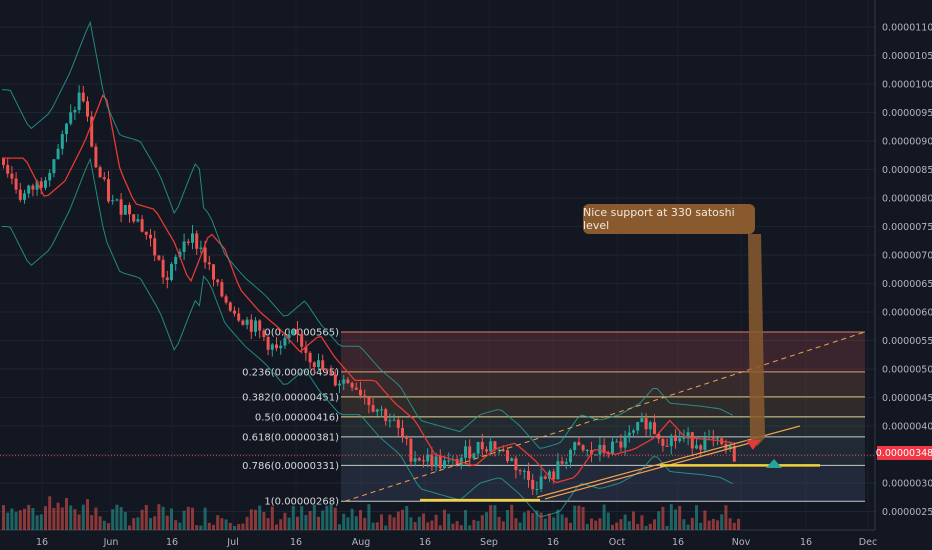  I want to click on trend-line-lower, so click(652, 469).